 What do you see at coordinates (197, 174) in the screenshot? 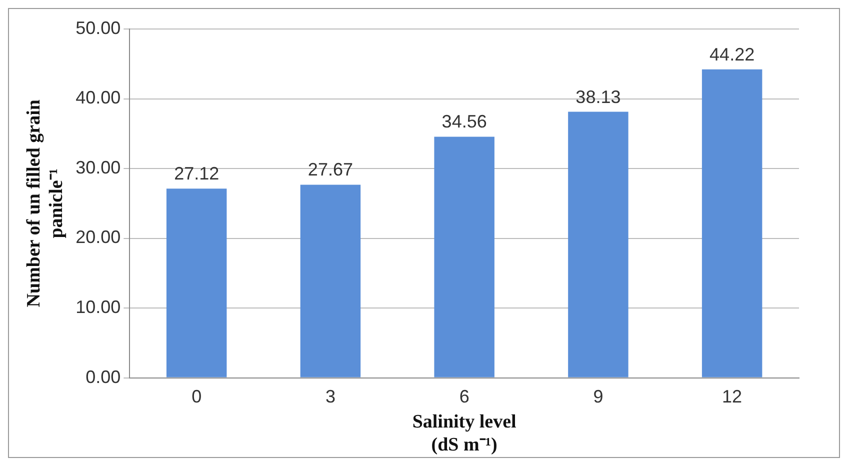
I see `data-label: 27.12` at bounding box center [197, 174].